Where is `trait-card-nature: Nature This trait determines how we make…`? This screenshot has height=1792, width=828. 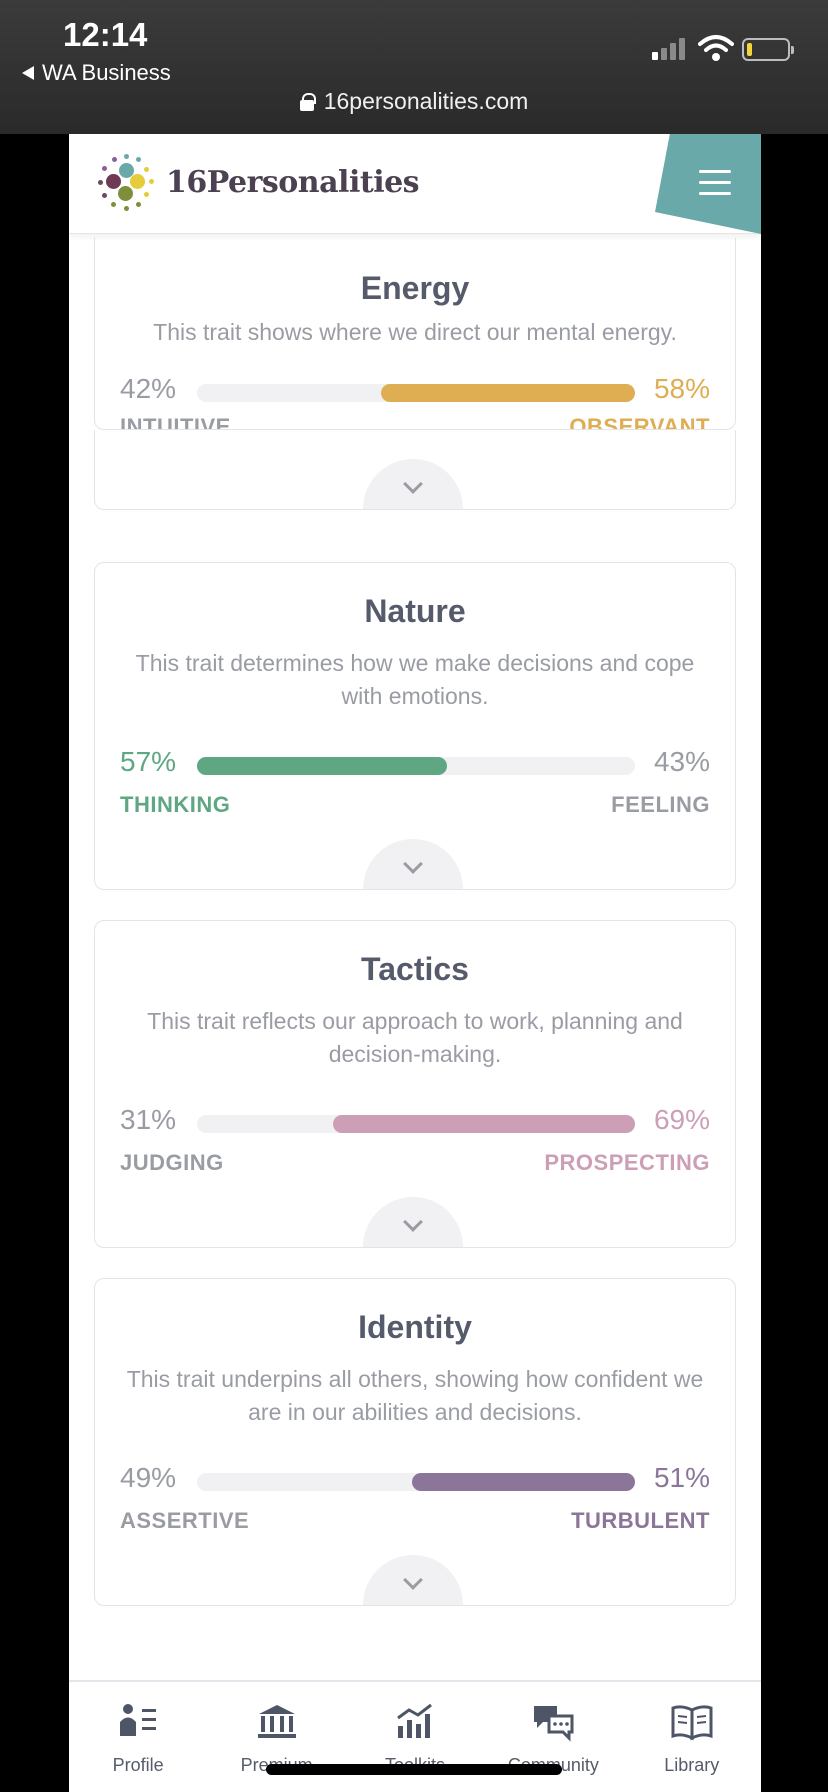
trait-card-nature: Nature This trait determines how we make… is located at coordinates (415, 726).